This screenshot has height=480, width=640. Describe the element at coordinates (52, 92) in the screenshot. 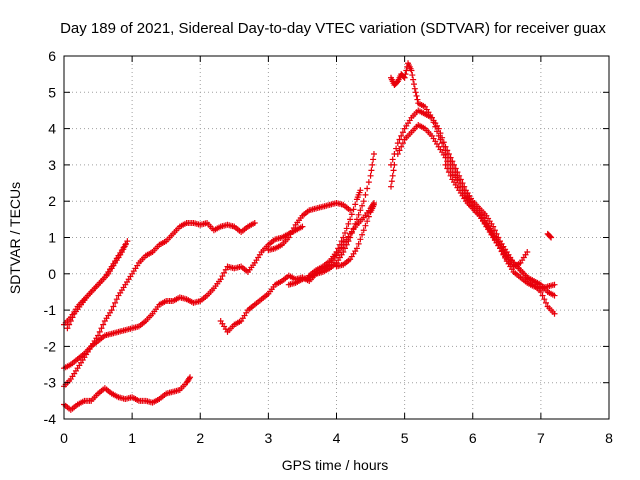

I see `y-tick-label: 5` at that location.